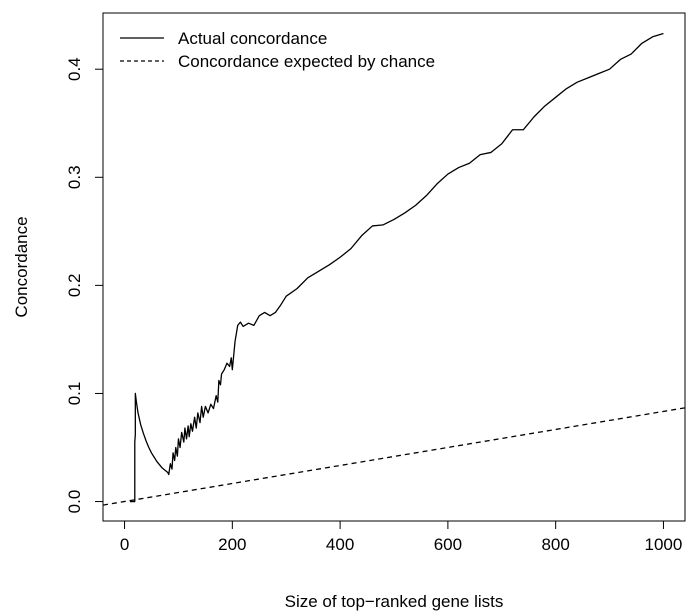 Image resolution: width=689 pixels, height=615 pixels. Describe the element at coordinates (74, 286) in the screenshot. I see `y-tick-label: 0.2` at that location.